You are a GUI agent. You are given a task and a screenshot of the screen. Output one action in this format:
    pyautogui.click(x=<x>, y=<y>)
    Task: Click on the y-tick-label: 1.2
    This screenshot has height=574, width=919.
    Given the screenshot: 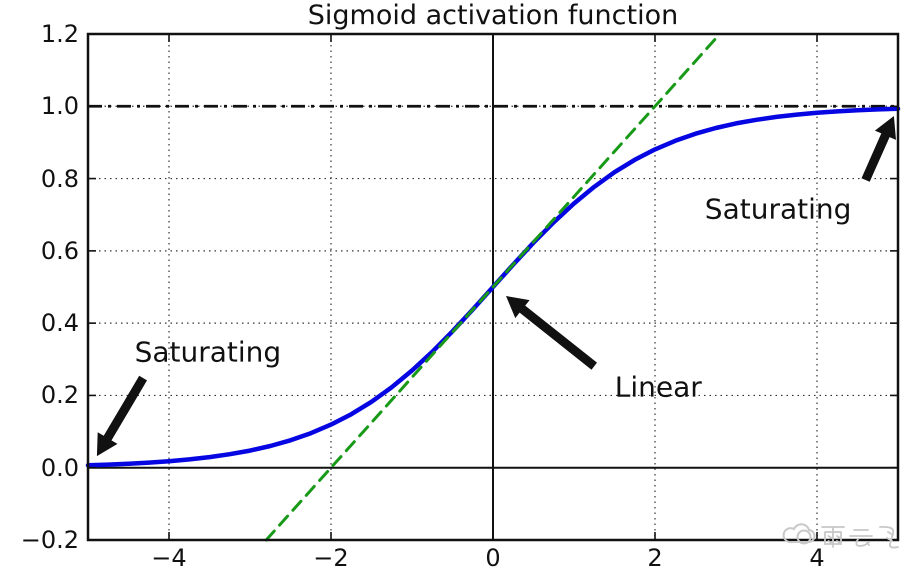 What is the action you would take?
    pyautogui.click(x=59, y=34)
    